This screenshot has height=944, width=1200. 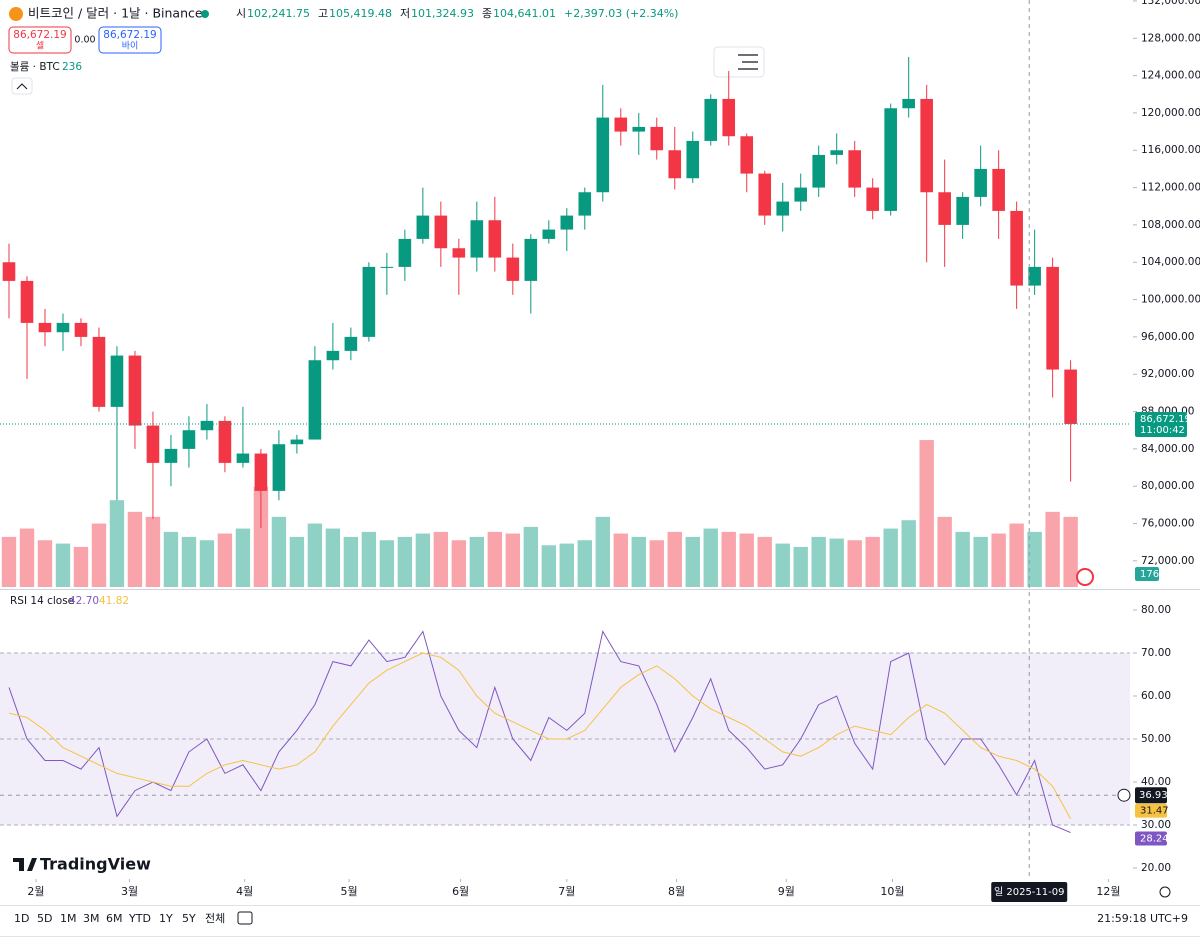 What do you see at coordinates (21, 918) in the screenshot?
I see `range-button: 1D` at bounding box center [21, 918].